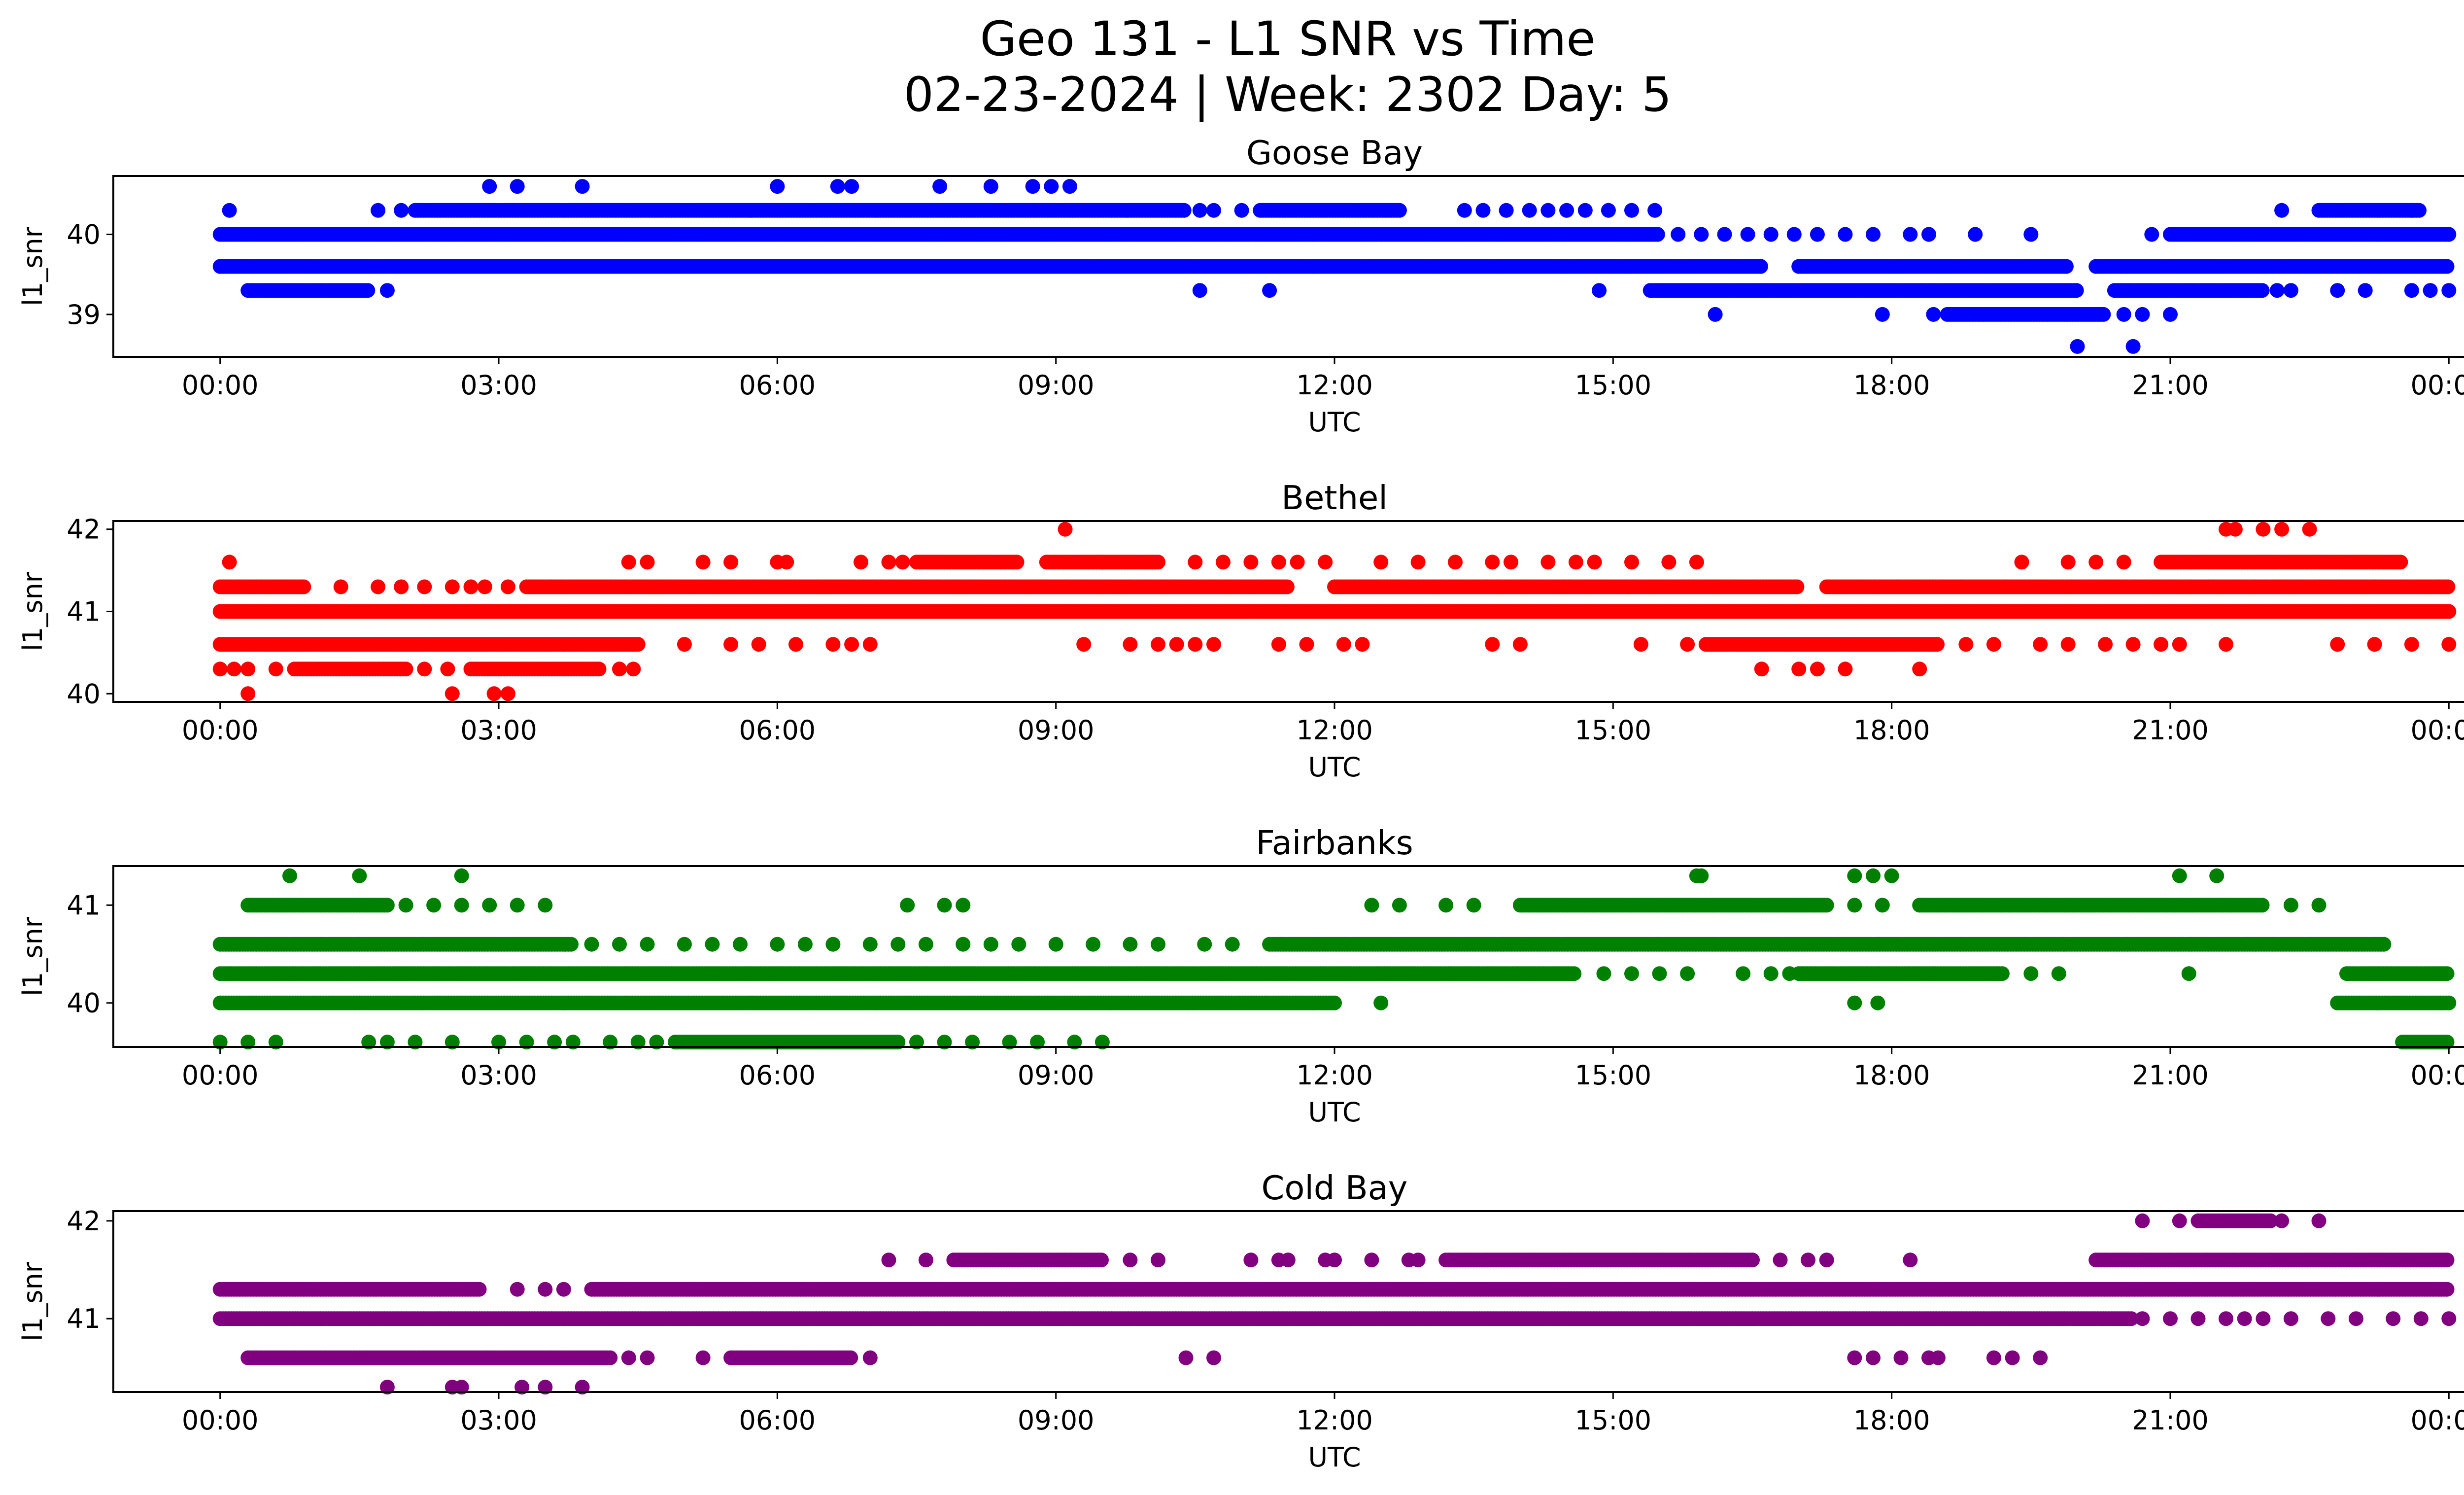 The height and width of the screenshot is (1495, 2464). I want to click on x-tick-label: 18:00, so click(1891, 730).